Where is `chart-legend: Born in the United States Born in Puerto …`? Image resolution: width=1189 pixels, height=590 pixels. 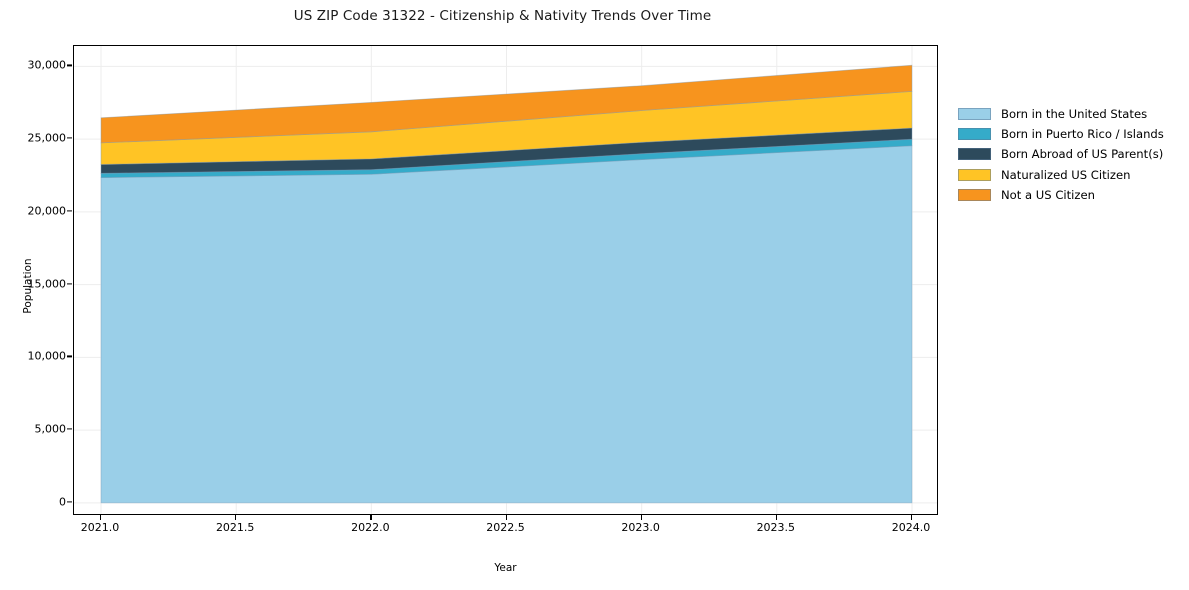 chart-legend: Born in the United States Born in Puerto … is located at coordinates (1070, 154).